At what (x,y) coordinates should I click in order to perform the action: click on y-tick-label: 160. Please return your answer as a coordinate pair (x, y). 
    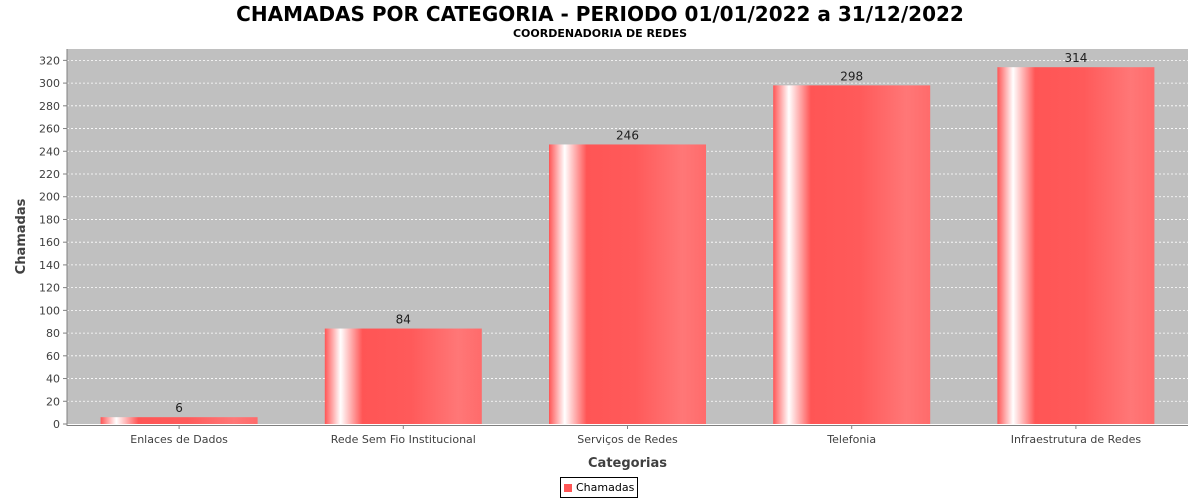
    Looking at the image, I should click on (49, 242).